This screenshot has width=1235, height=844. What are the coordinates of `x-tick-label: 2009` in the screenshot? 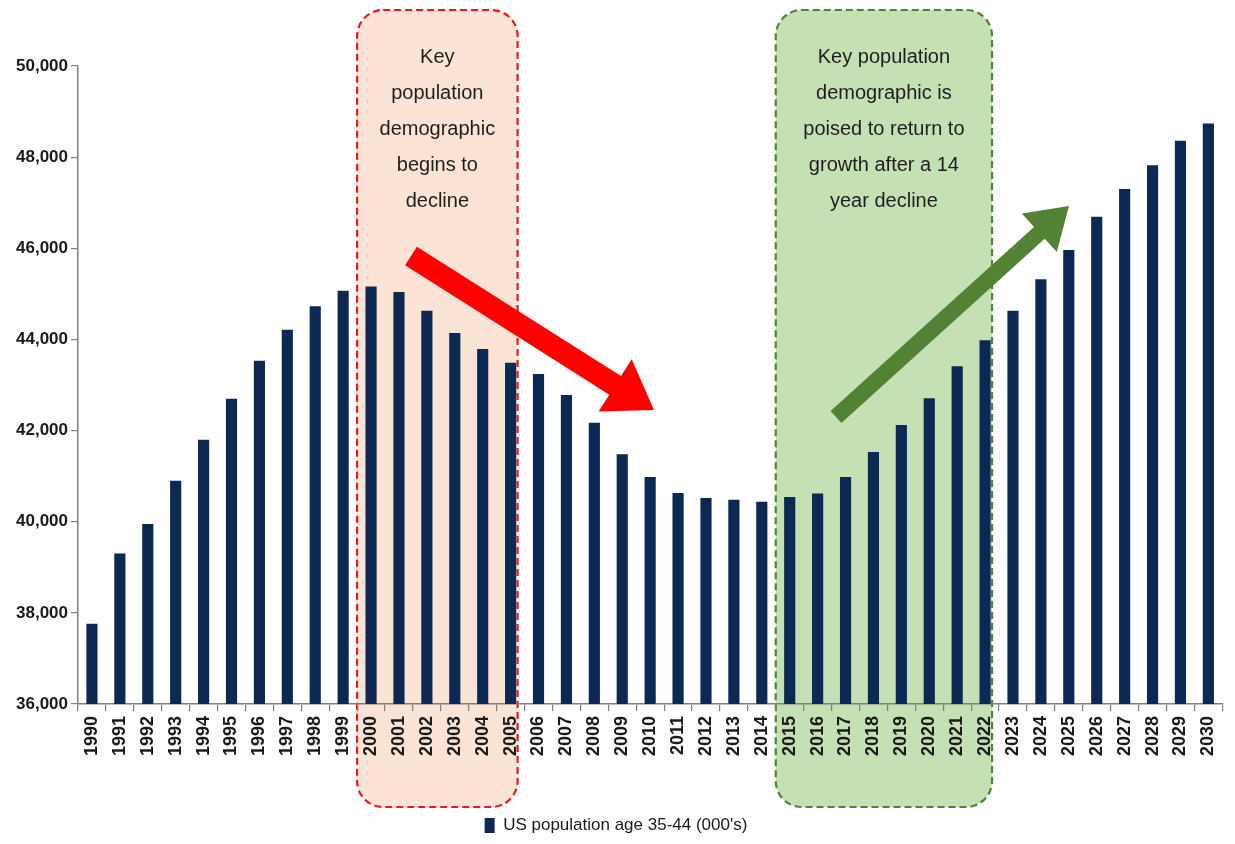 It's located at (621, 736).